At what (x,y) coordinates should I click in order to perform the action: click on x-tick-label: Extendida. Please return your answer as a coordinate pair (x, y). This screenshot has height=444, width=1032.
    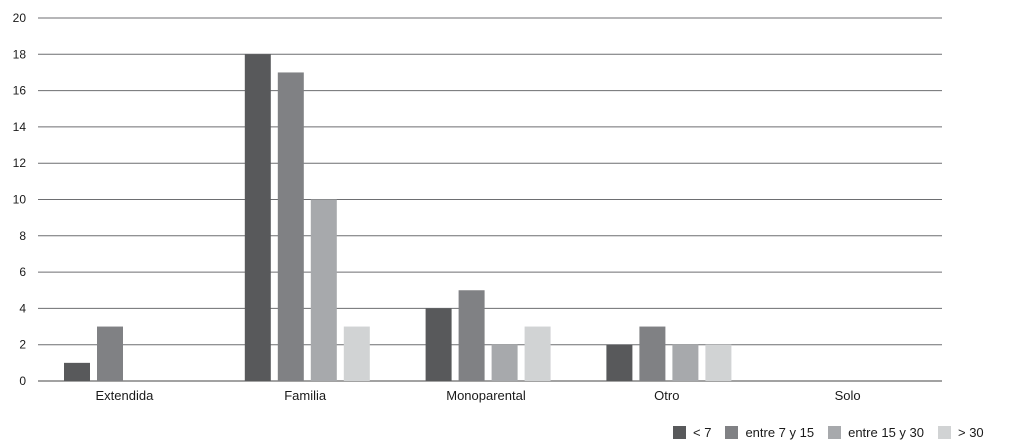
    Looking at the image, I should click on (124, 395).